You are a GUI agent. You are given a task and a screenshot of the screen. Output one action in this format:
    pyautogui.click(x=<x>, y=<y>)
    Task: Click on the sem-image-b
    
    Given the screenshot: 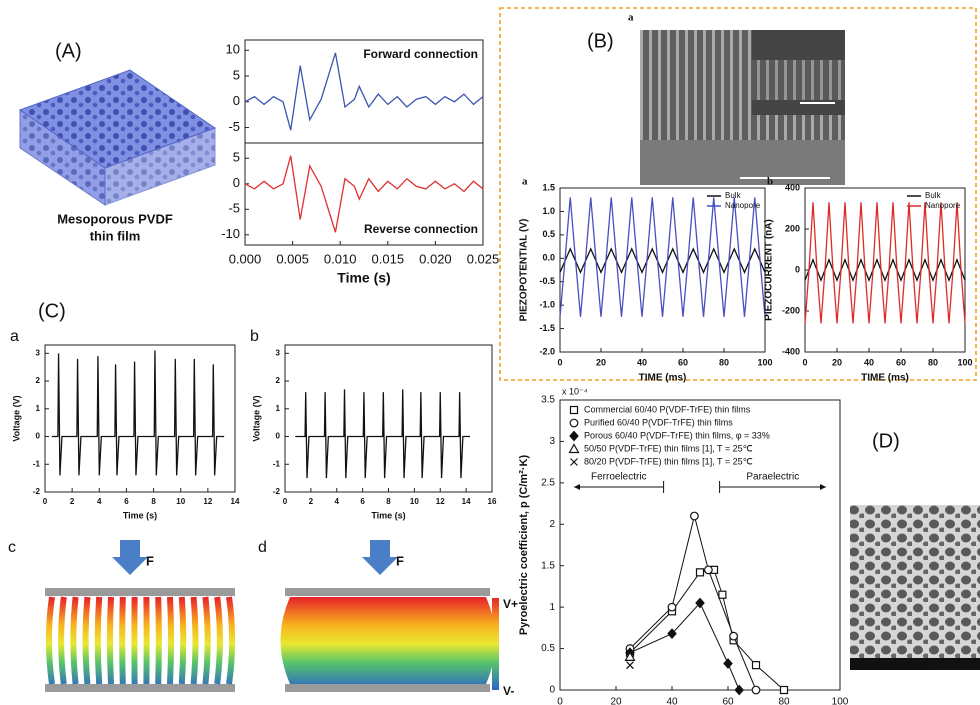 What is the action you would take?
    pyautogui.click(x=742, y=107)
    